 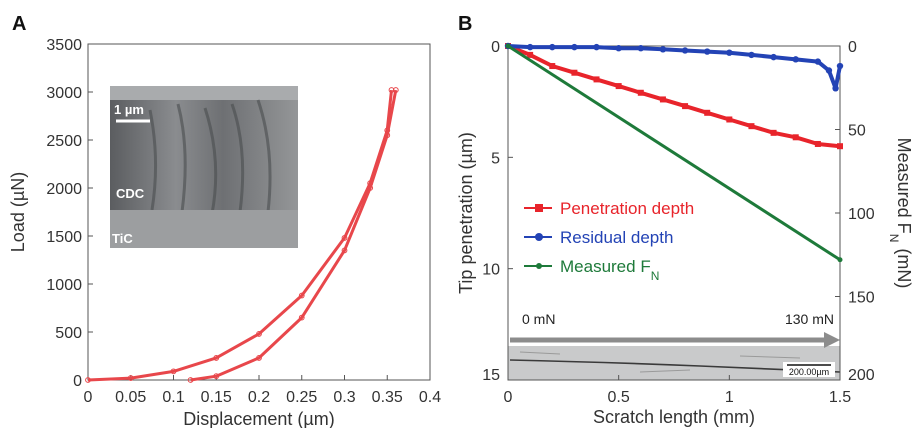 I want to click on panel-b-y-tick-label: 0, so click(x=495, y=47).